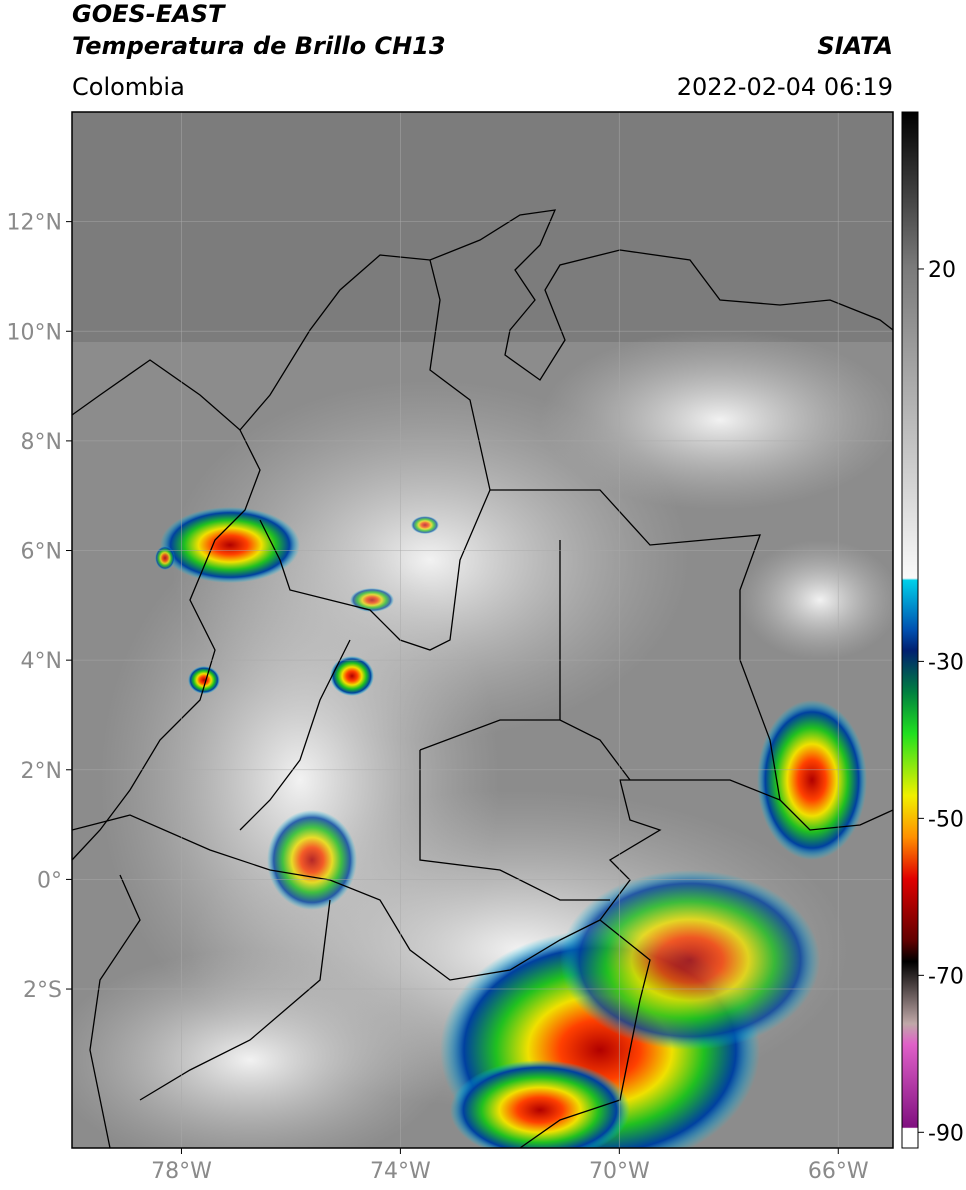 Image resolution: width=966 pixels, height=1190 pixels. Describe the element at coordinates (41, 771) in the screenshot. I see `y-tick-label: 2°N` at that location.